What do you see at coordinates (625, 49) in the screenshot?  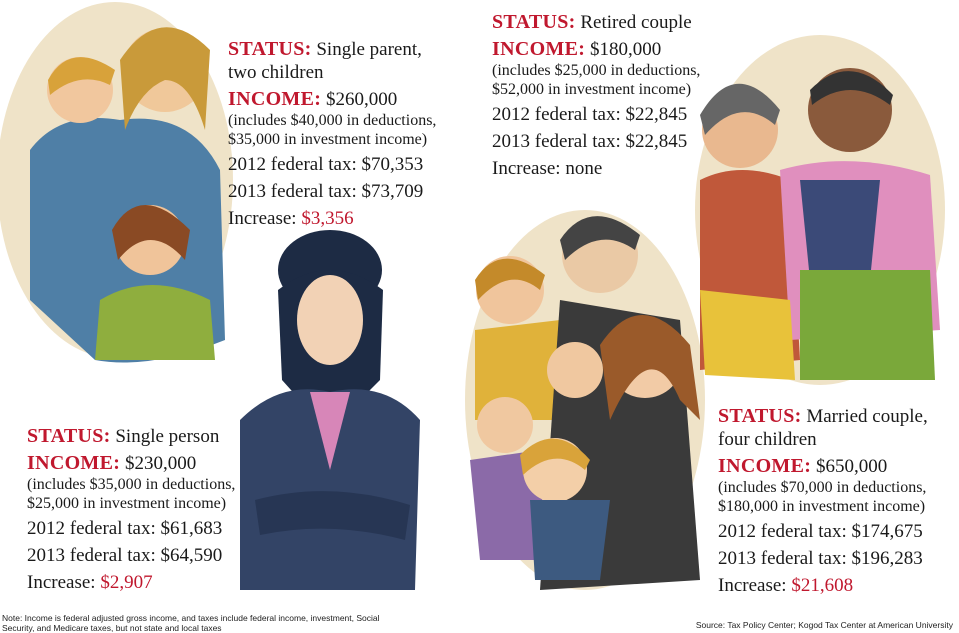 I see `income-value: $180,000` at bounding box center [625, 49].